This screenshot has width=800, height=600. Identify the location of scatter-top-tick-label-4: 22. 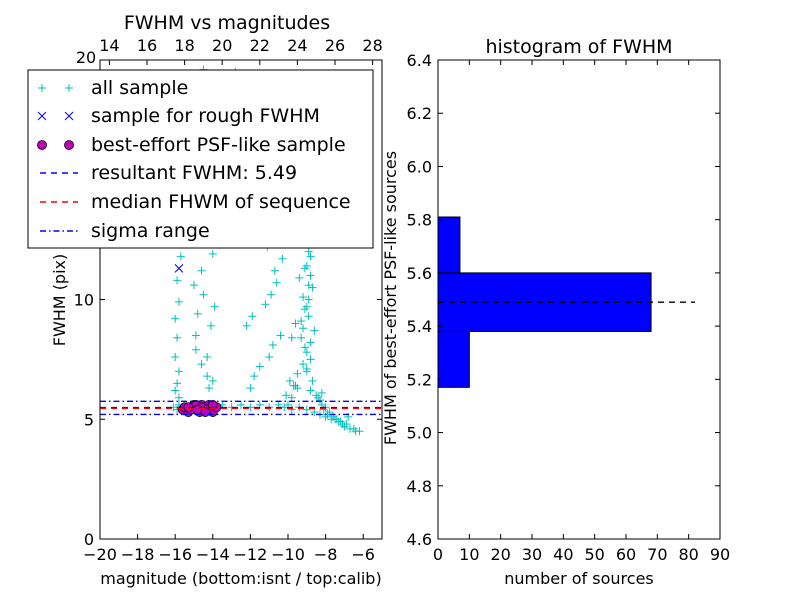
(260, 45).